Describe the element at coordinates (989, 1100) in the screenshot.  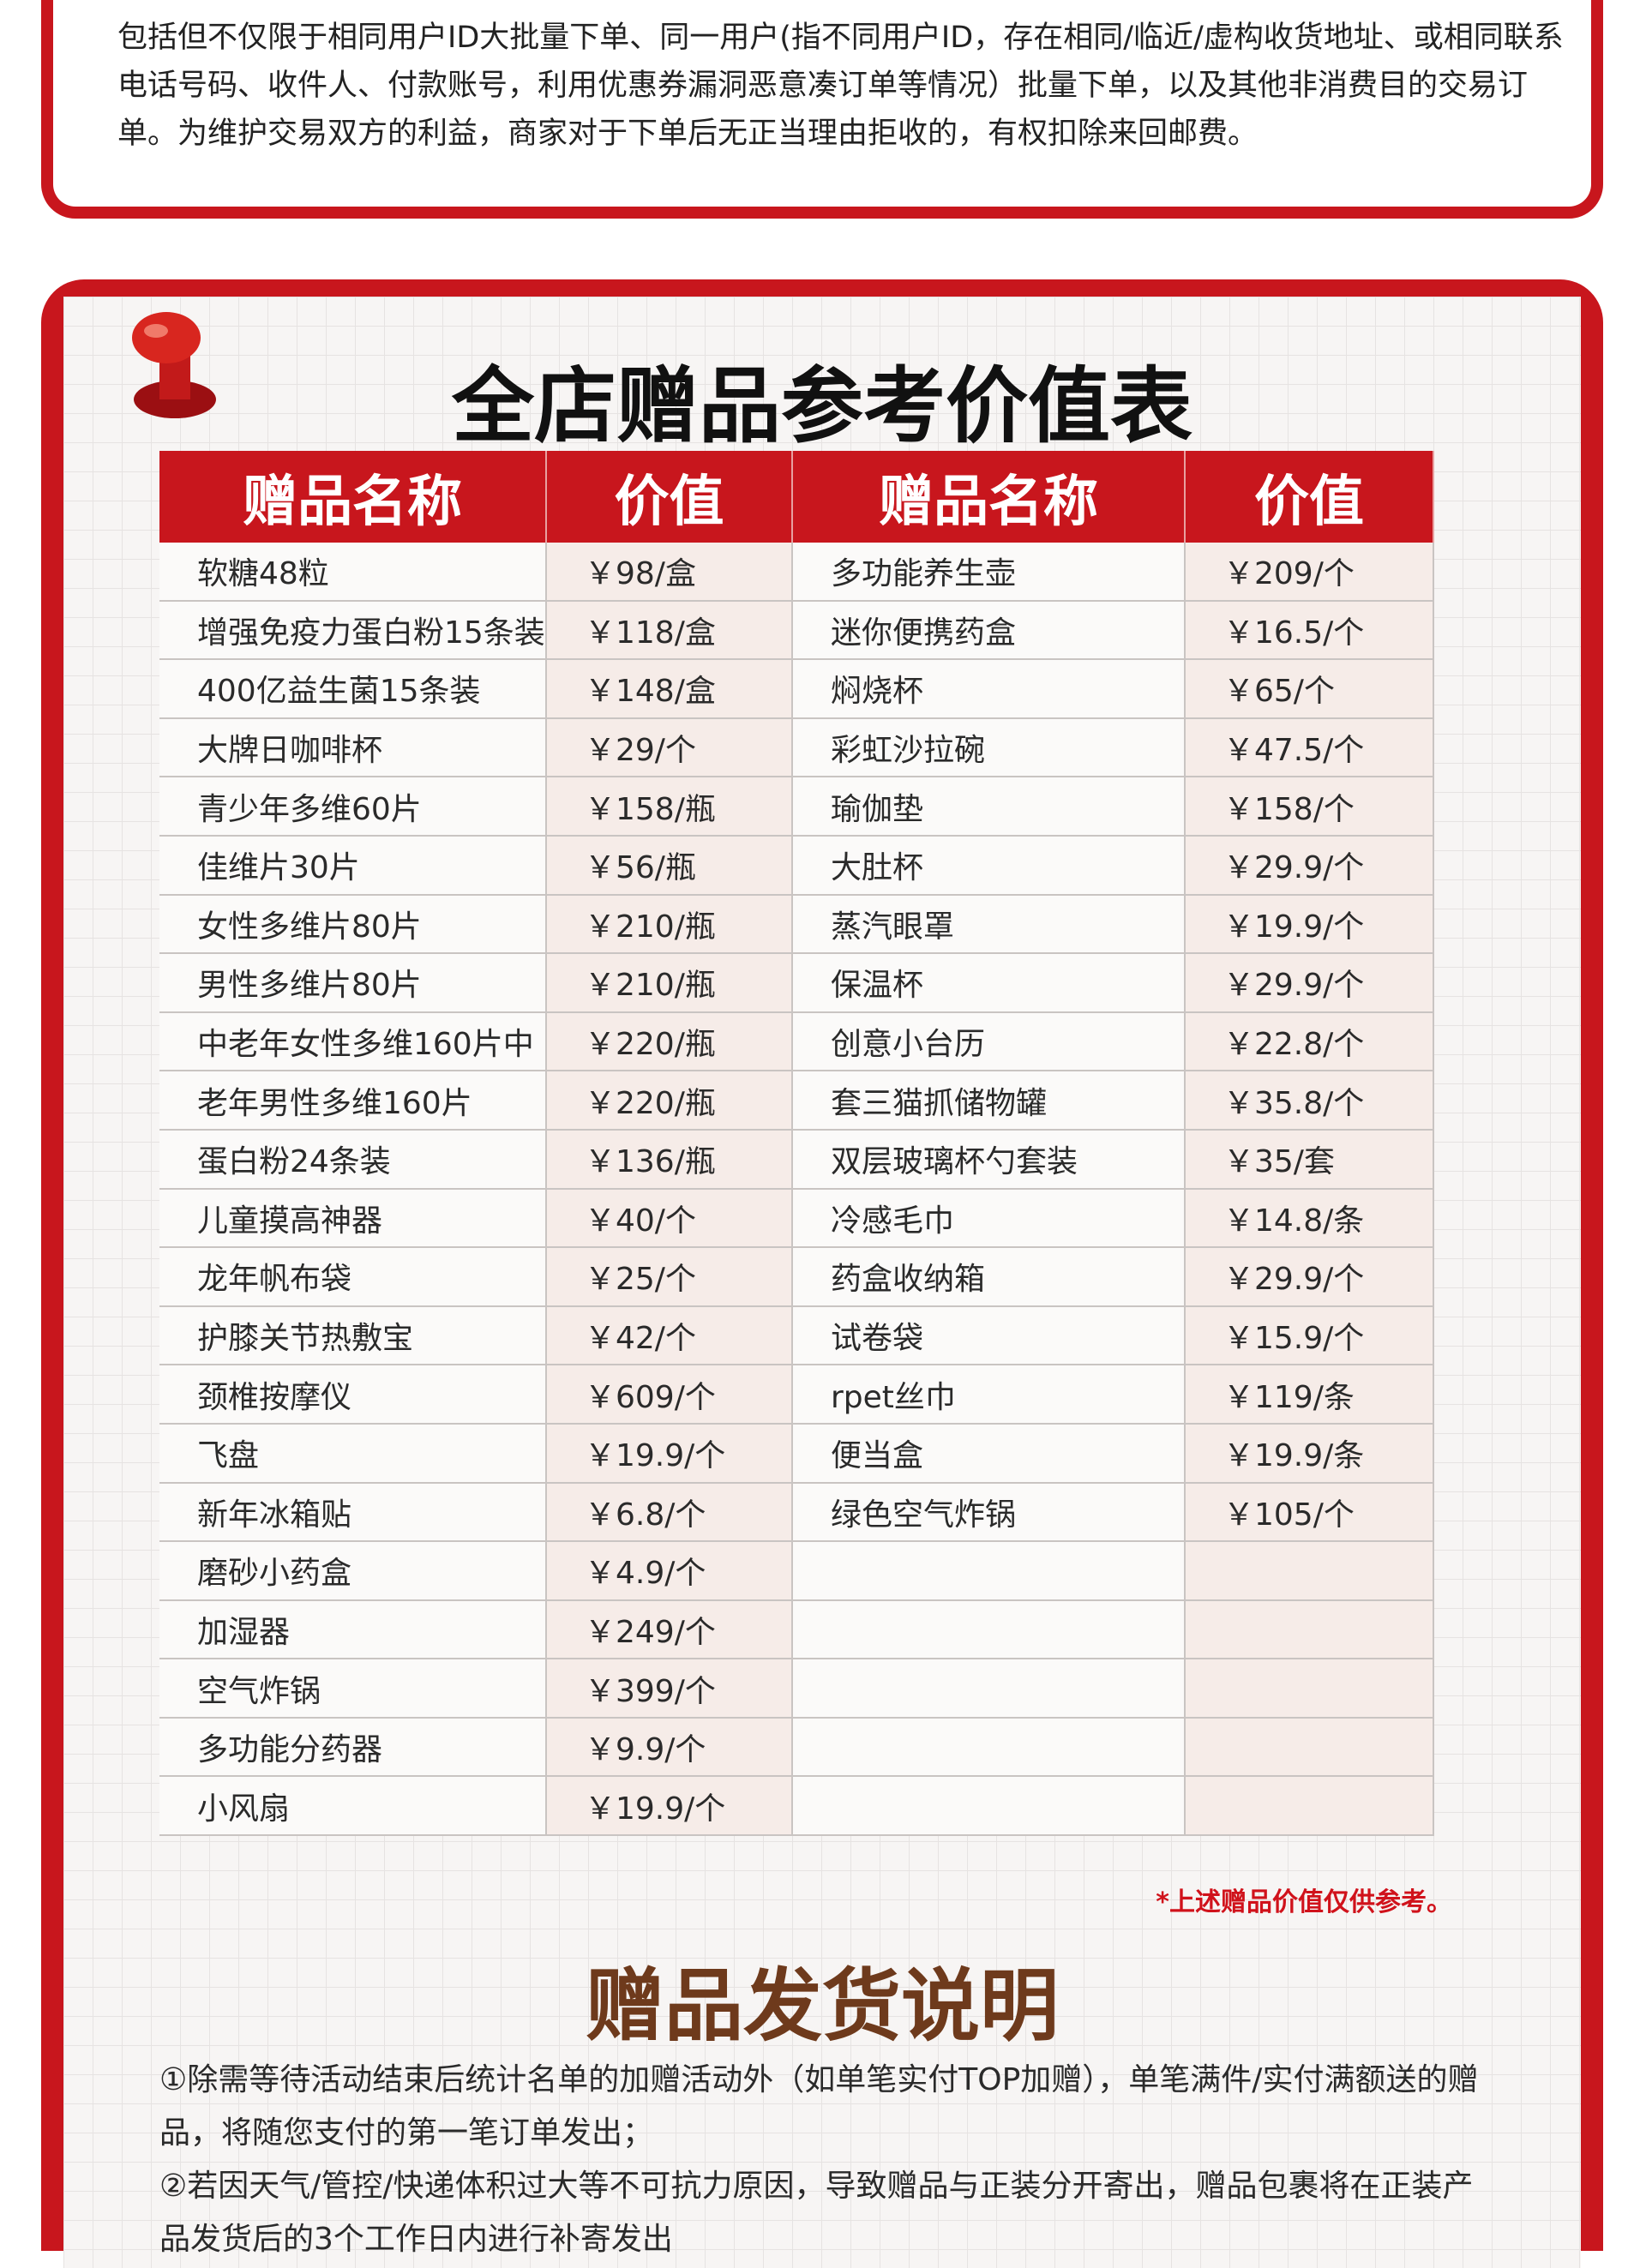
I see `gift-name: 套三猫抓储物罐` at that location.